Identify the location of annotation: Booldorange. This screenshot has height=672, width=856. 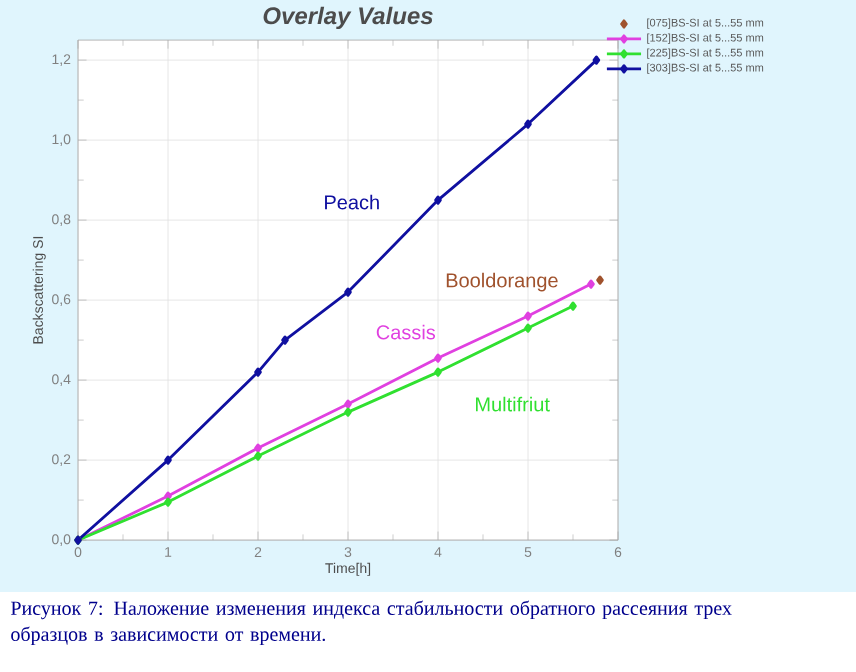
(502, 282).